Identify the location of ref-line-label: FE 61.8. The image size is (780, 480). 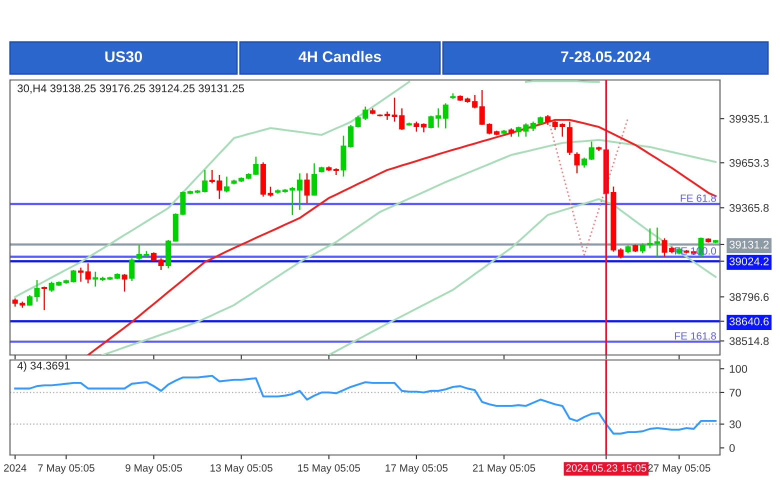
(698, 198).